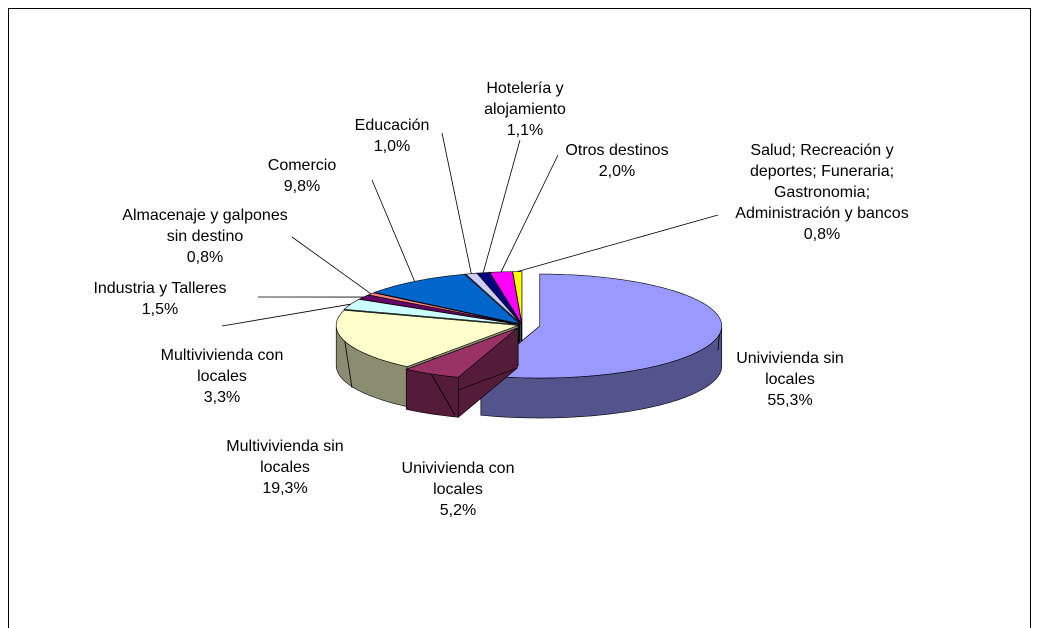 The width and height of the screenshot is (1043, 628). What do you see at coordinates (160, 288) in the screenshot?
I see `category-label: Industria y Talleres` at bounding box center [160, 288].